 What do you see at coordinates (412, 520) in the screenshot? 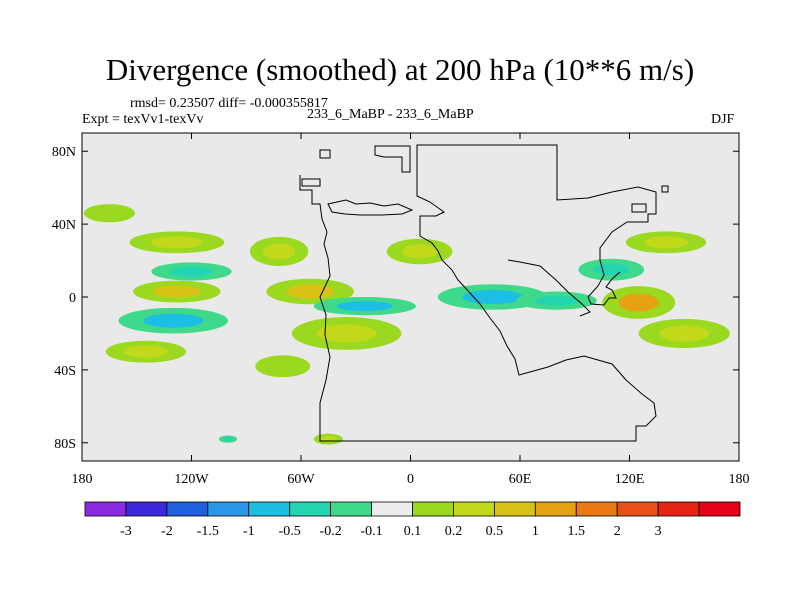
I see `colorbar: -3 -2 -1.5 -1 -0.5 -0.2 -0.1 0.1 0.2 0.5 1 1.5 2 3` at bounding box center [412, 520].